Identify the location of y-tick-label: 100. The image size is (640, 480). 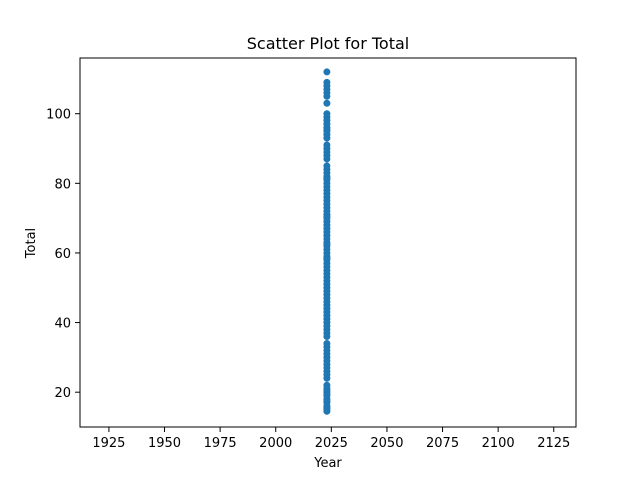
(58, 115).